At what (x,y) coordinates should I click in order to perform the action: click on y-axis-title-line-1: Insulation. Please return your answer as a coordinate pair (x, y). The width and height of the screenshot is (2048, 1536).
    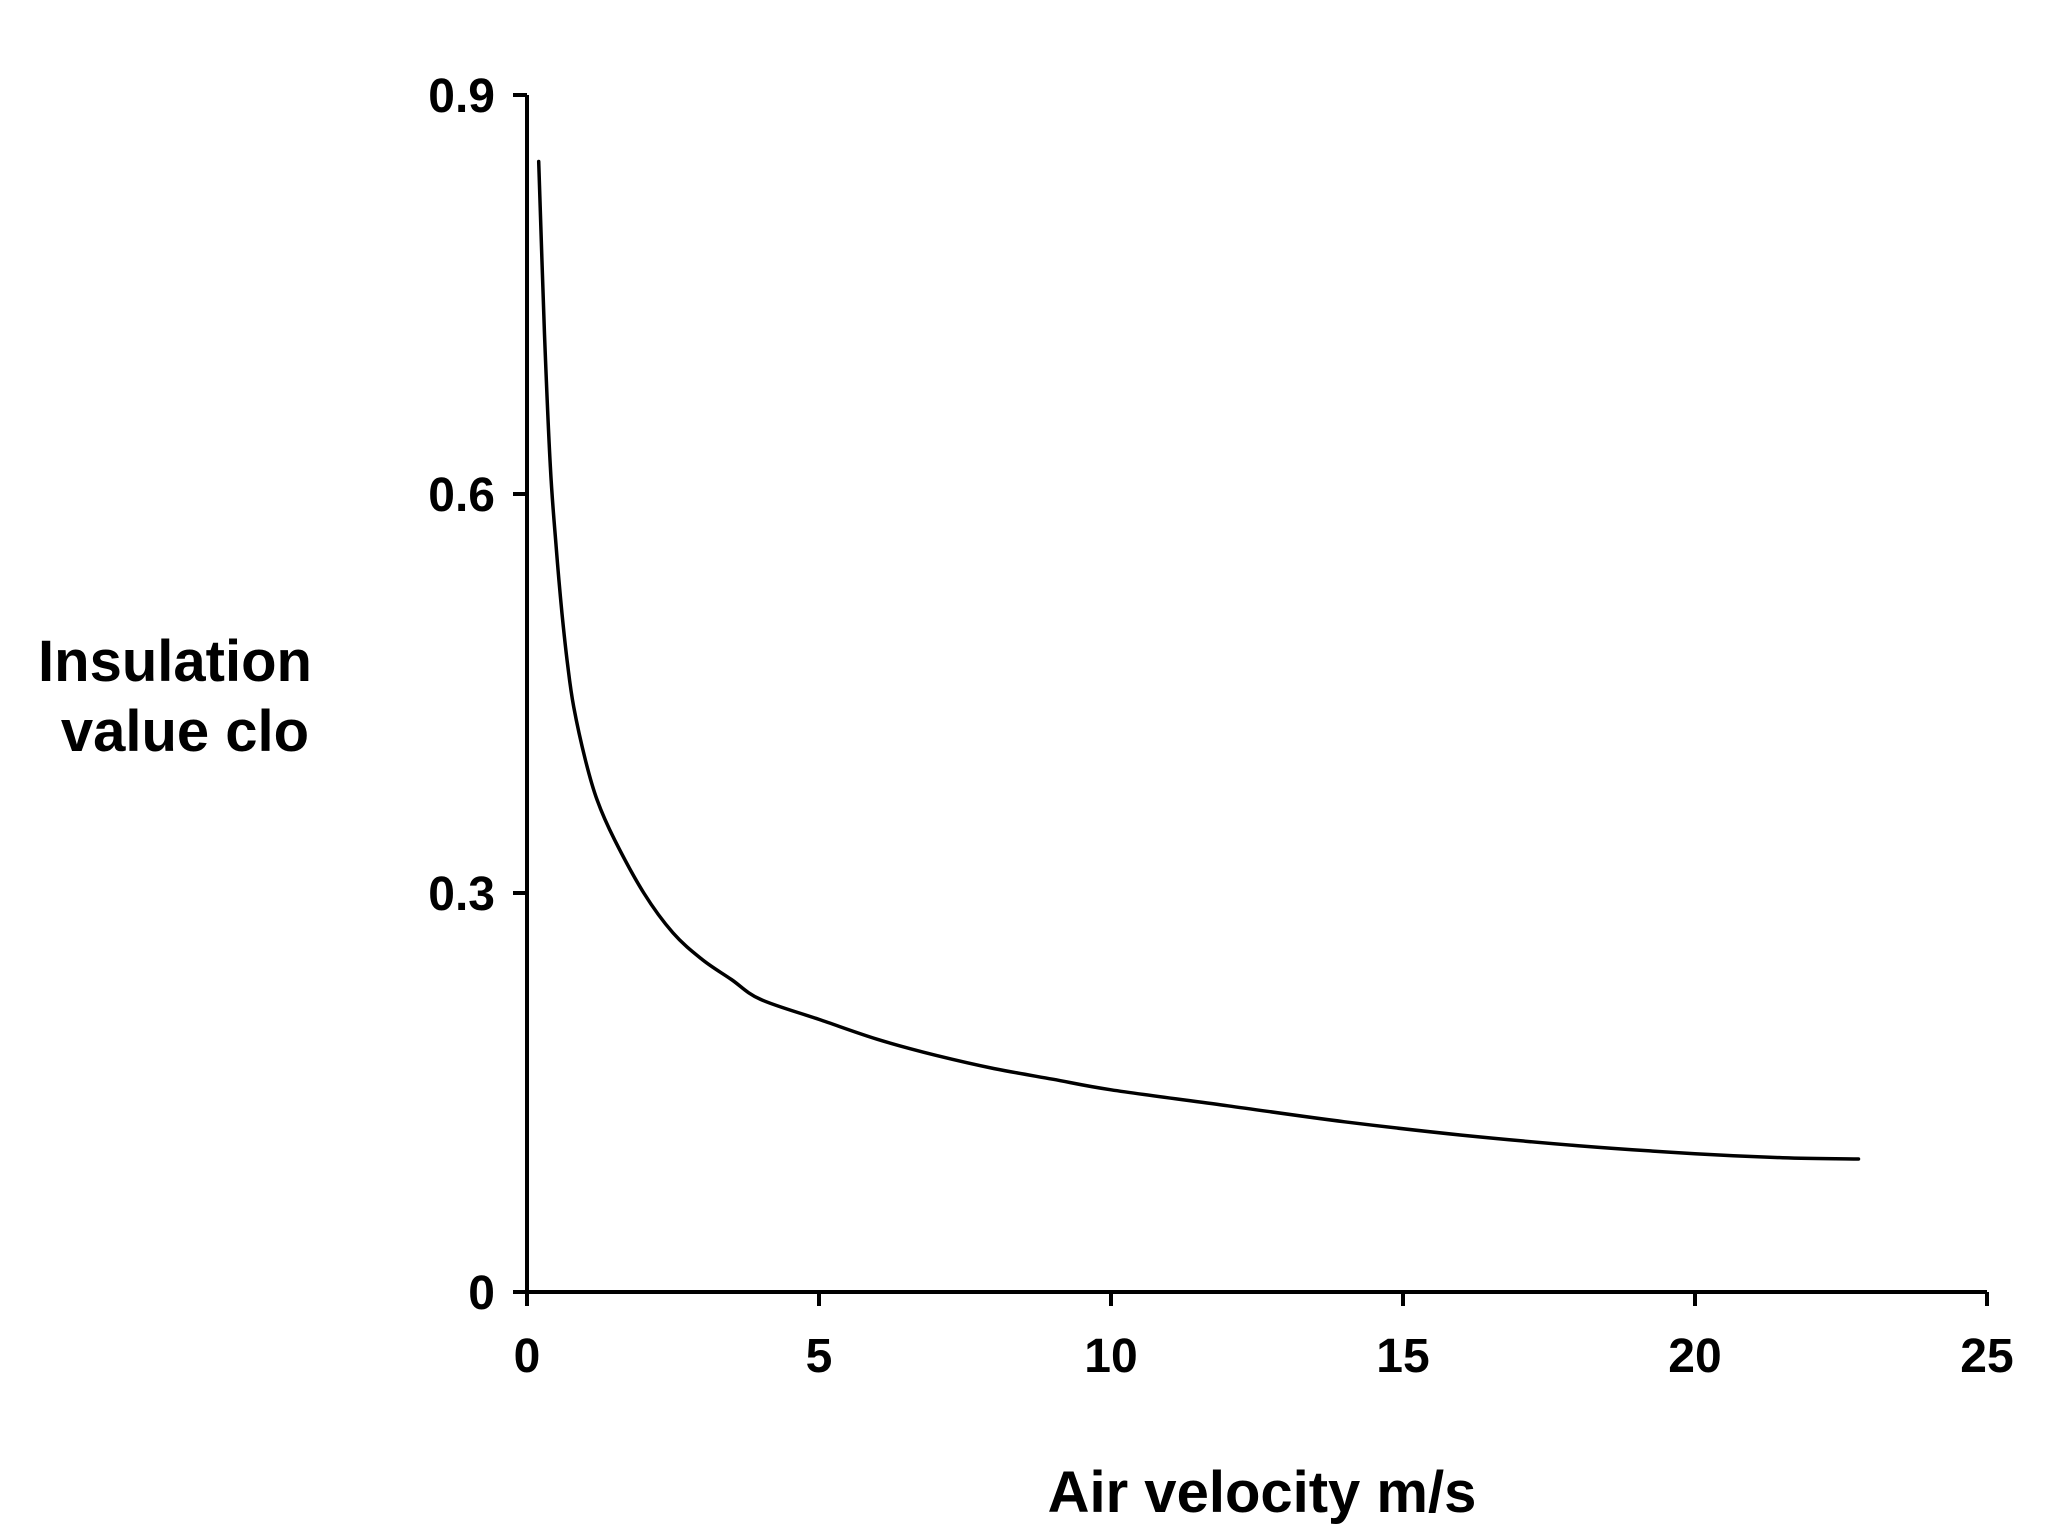
    Looking at the image, I should click on (175, 661).